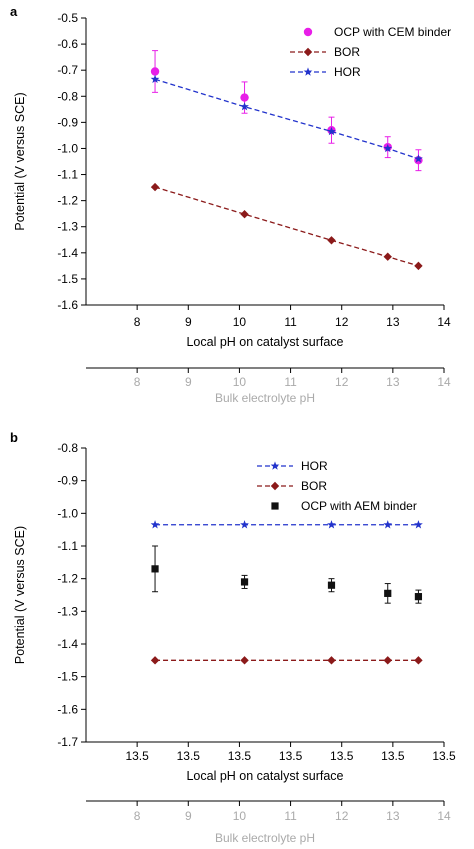  Describe the element at coordinates (444, 322) in the screenshot. I see `x-tick-label: 14` at that location.